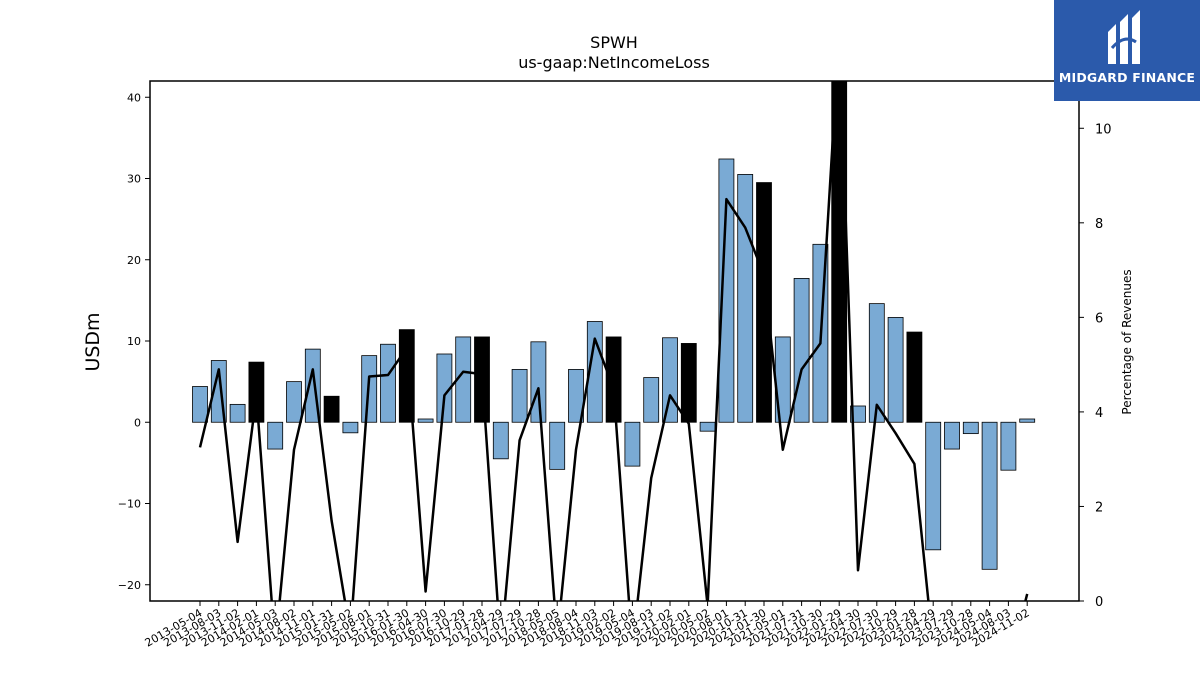 The width and height of the screenshot is (1200, 675). I want to click on brand-name: MIDGARD FINANCE, so click(1127, 77).